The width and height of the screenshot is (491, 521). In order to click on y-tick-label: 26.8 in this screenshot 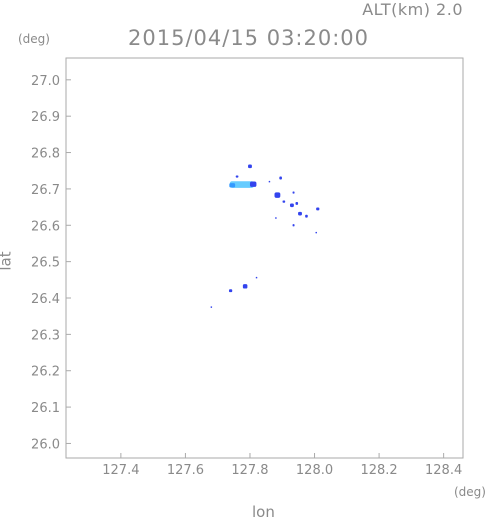, I will do `click(45, 154)`.